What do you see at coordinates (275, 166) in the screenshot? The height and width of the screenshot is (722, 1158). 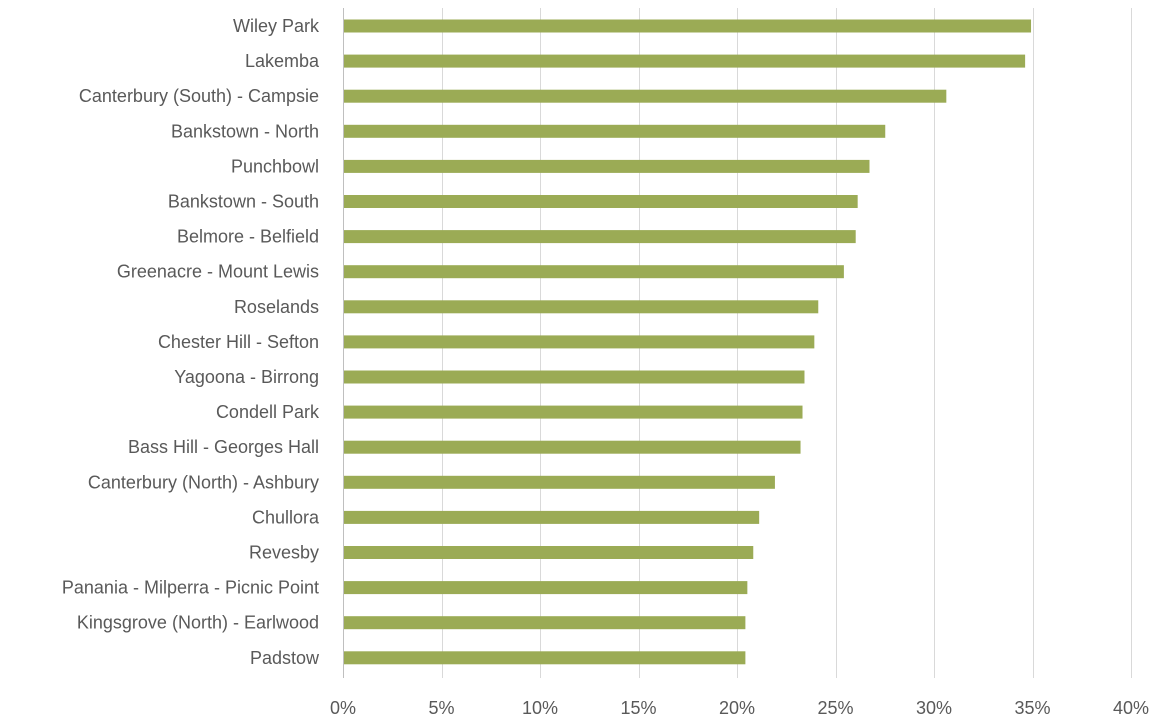 I see `category-label: Punchbowl` at bounding box center [275, 166].